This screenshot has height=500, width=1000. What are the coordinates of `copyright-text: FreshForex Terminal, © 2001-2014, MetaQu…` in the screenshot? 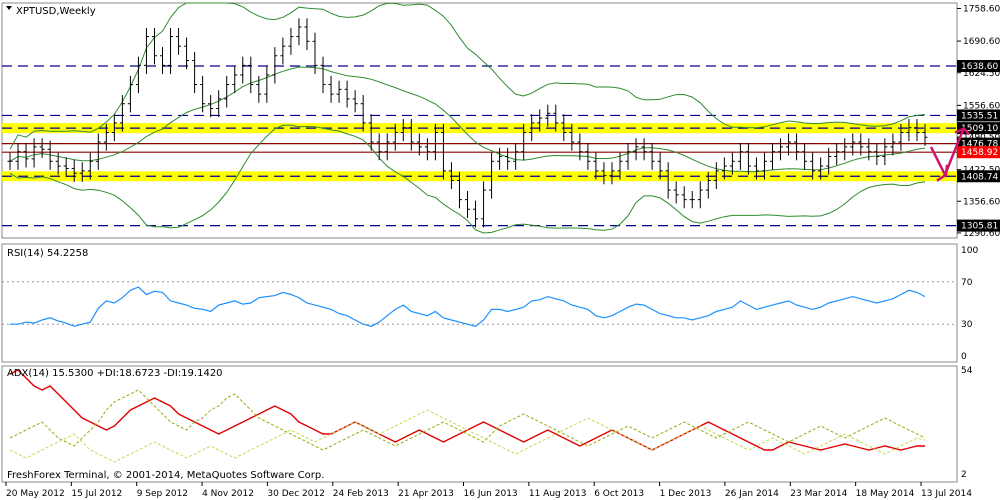 It's located at (165, 475).